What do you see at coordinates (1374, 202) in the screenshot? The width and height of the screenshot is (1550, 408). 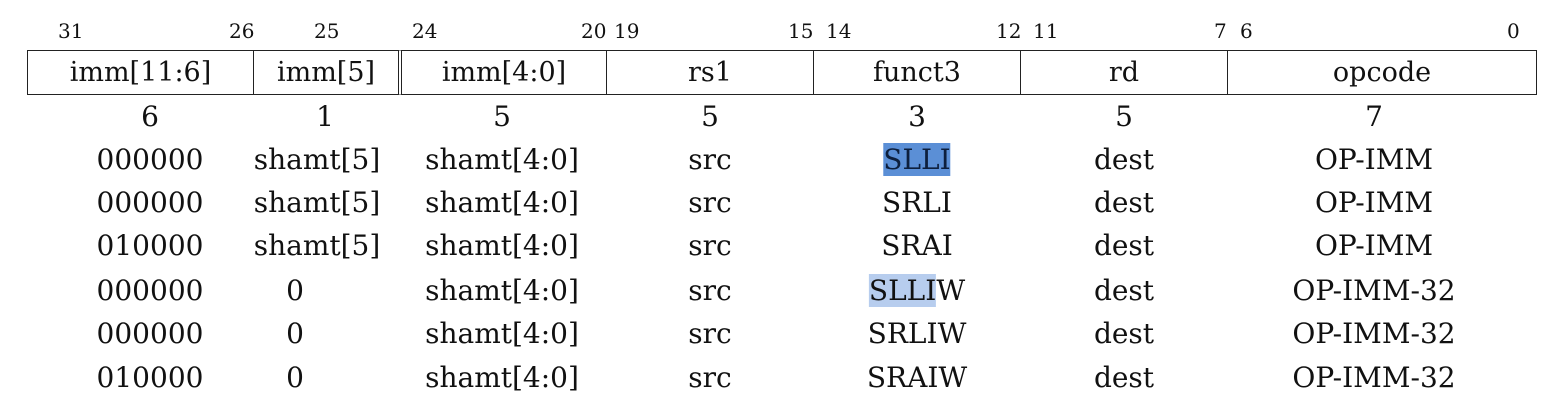 I see `row-2-opcode: OP-IMM` at bounding box center [1374, 202].